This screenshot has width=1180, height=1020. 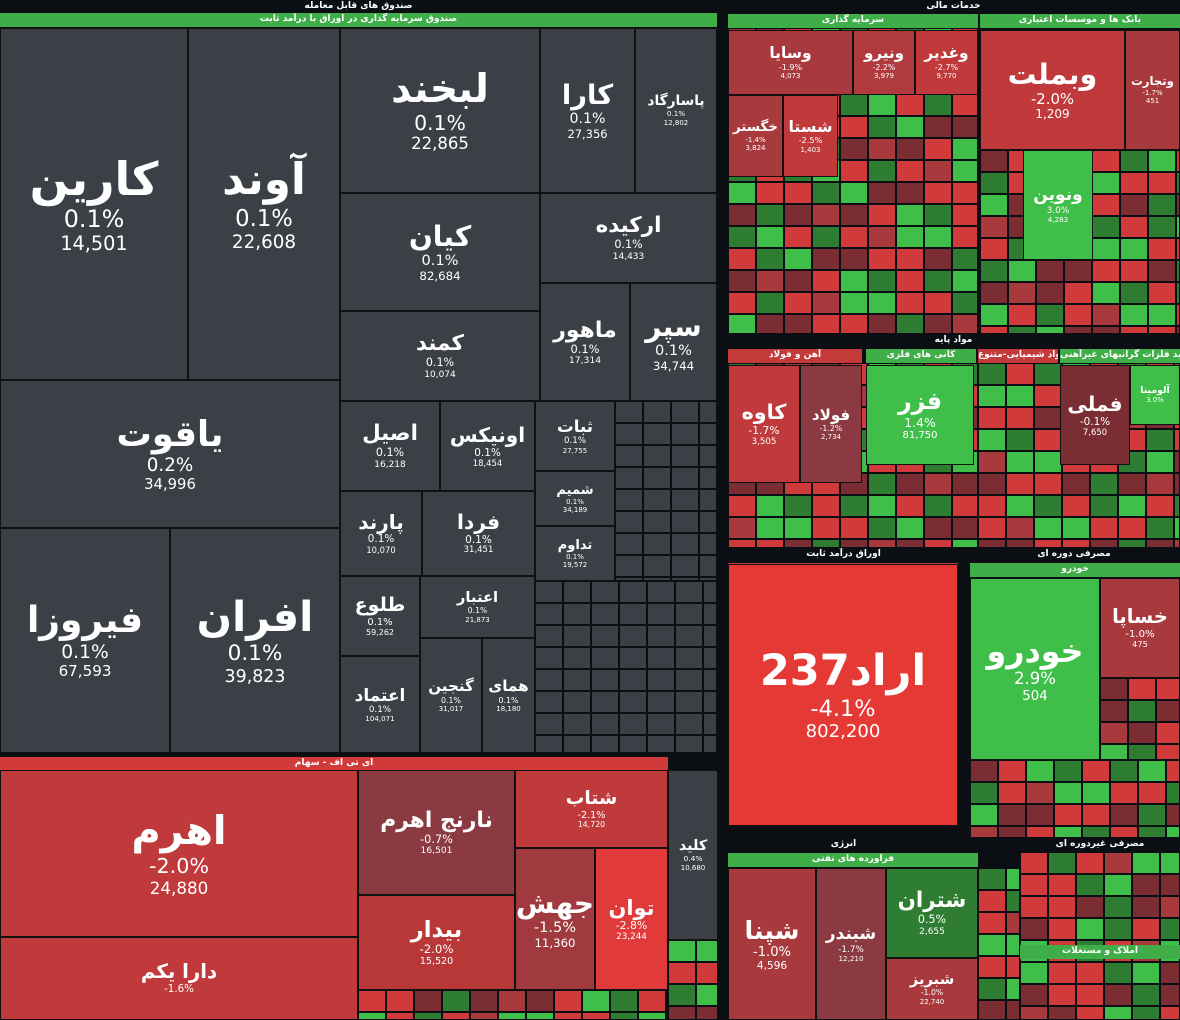 What do you see at coordinates (575, 545) in the screenshot?
I see `stock-name: تداوم` at bounding box center [575, 545].